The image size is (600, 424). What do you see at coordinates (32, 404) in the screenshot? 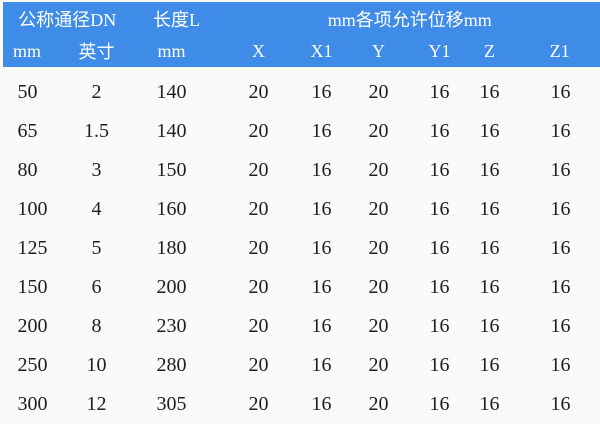
I see `table-cell: 300` at bounding box center [32, 404].